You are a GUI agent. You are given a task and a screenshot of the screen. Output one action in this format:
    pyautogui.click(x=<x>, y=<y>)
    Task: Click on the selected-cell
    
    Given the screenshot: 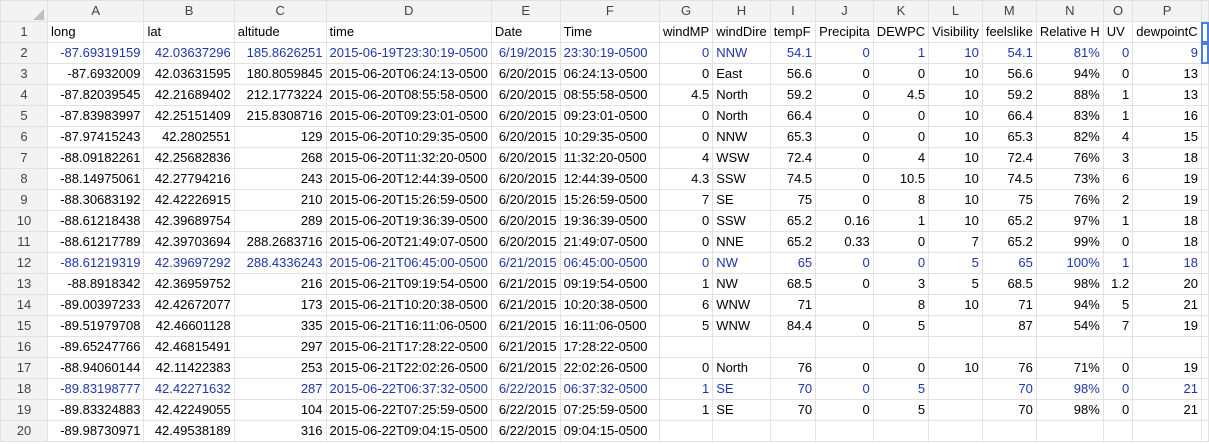 What is the action you would take?
    pyautogui.click(x=1204, y=53)
    